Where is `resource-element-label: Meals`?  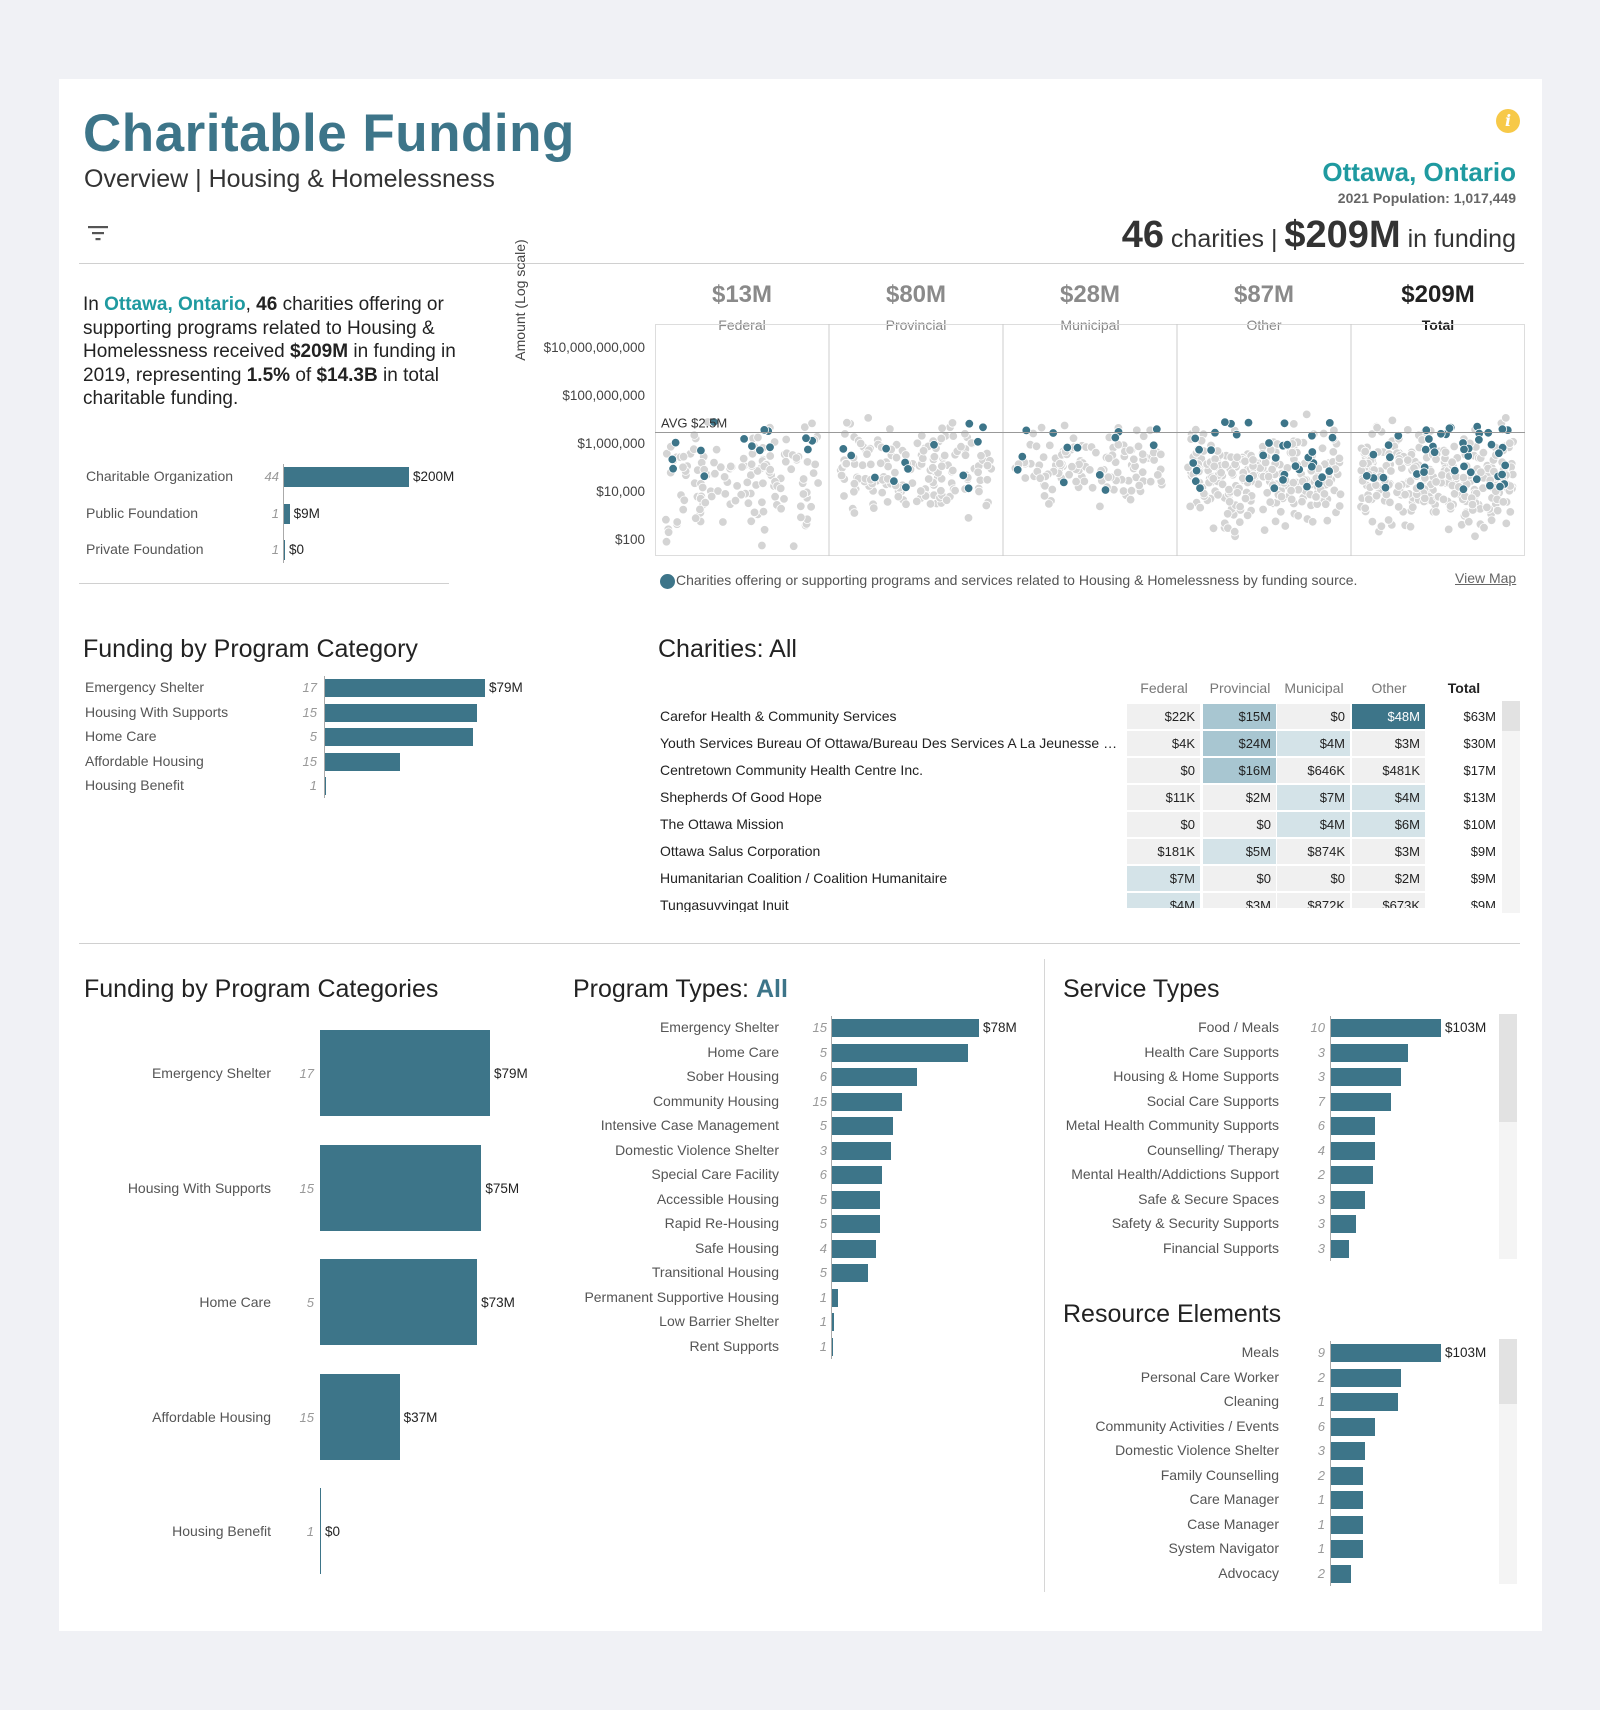 resource-element-label: Meals is located at coordinates (1260, 1352).